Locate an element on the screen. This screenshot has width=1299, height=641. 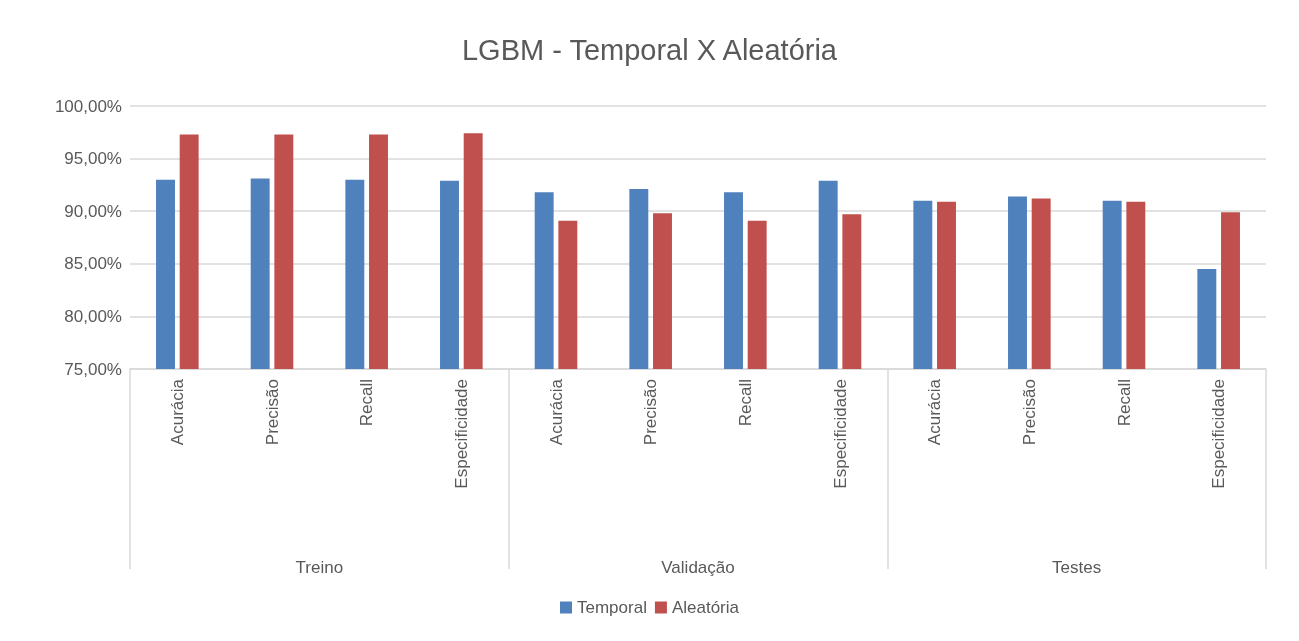
y-tick-label: 95,00% is located at coordinates (93, 159).